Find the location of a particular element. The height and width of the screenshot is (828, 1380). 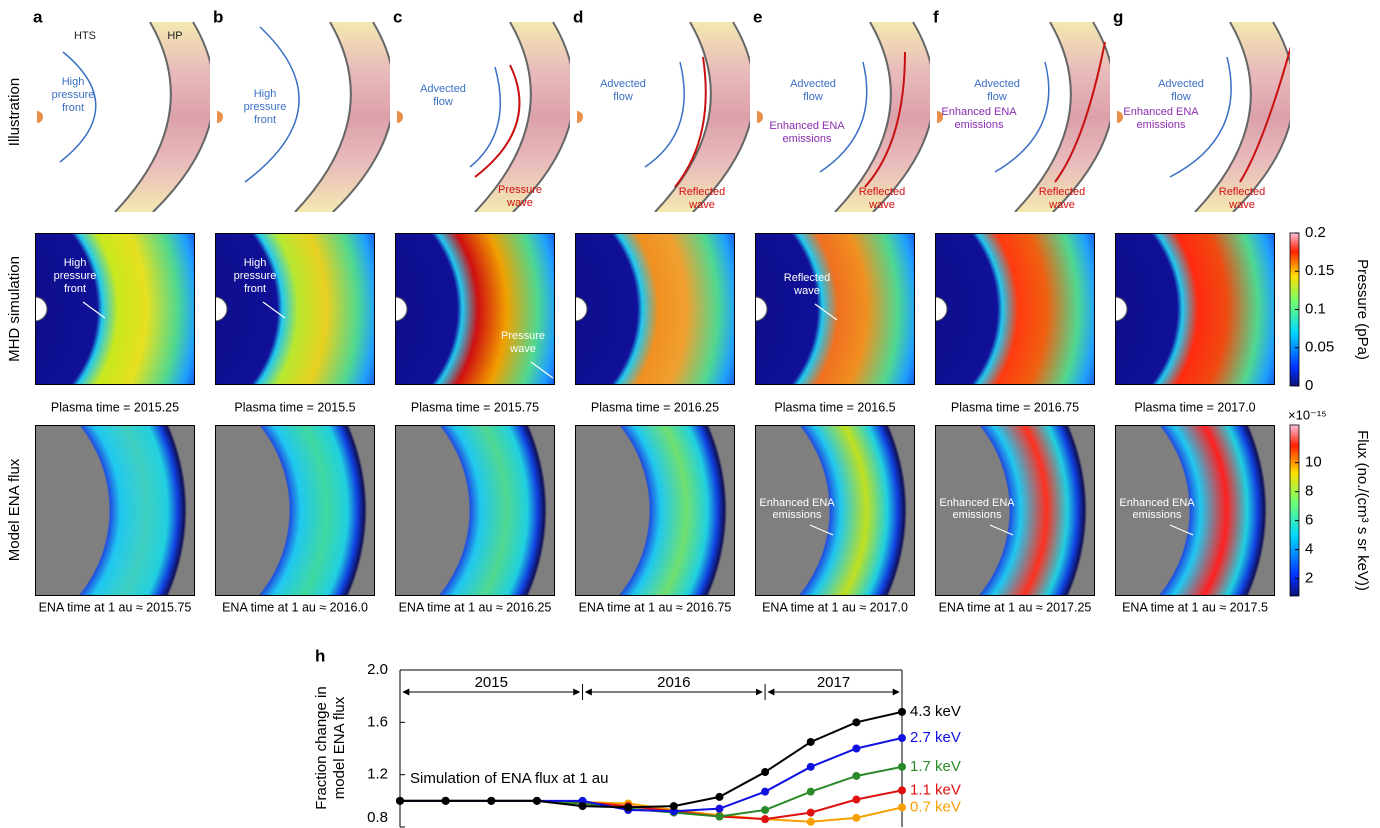

label-line: Enhanced ENA is located at coordinates (807, 126).